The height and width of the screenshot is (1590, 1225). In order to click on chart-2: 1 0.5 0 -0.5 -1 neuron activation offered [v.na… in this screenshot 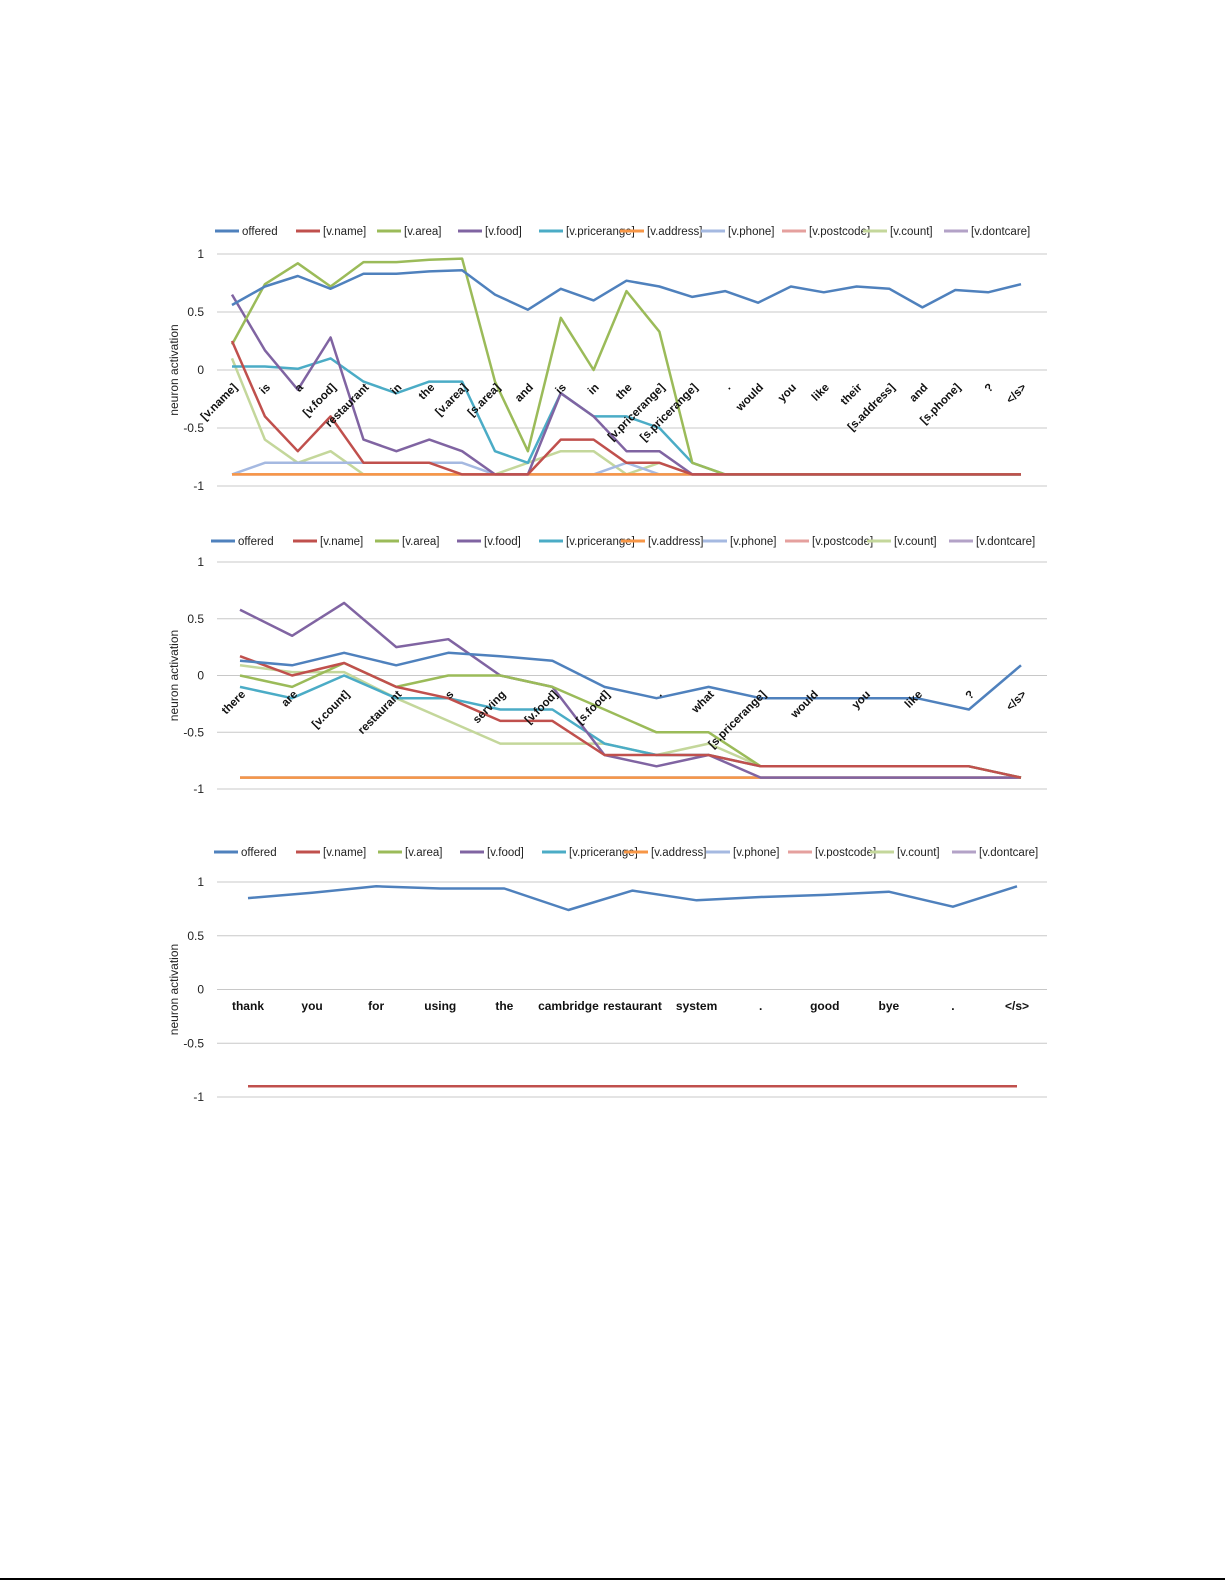, I will do `click(607, 666)`.